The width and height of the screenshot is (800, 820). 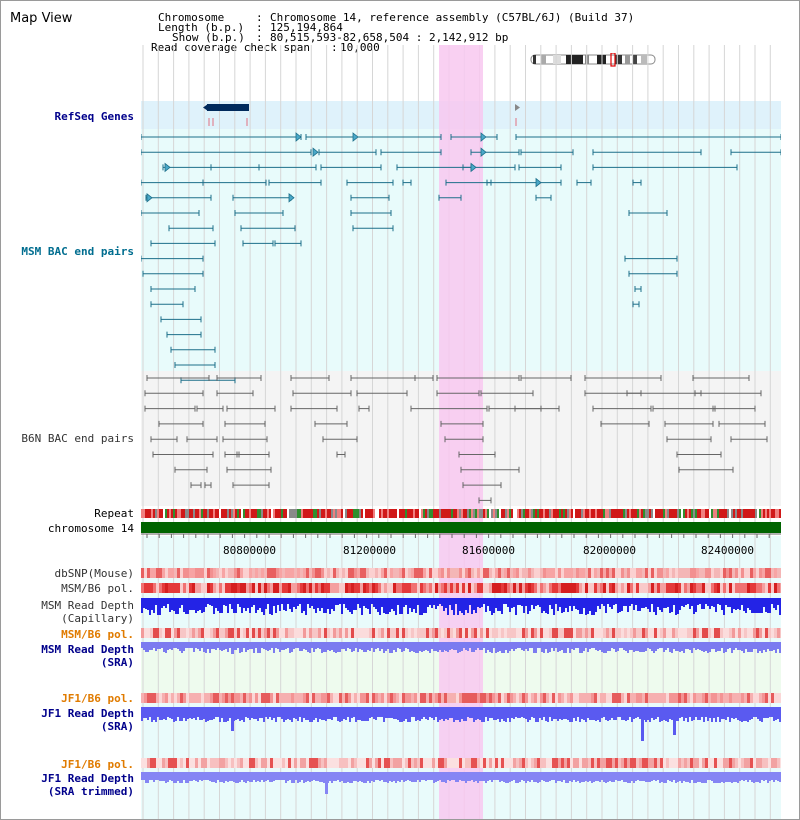 What do you see at coordinates (77, 438) in the screenshot?
I see `track-label-b6n-bac: B6N BAC end pairs` at bounding box center [77, 438].